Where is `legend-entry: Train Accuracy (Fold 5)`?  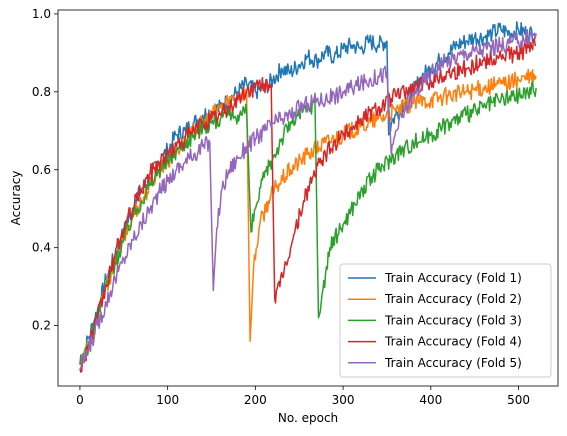
legend-entry: Train Accuracy (Fold 5) is located at coordinates (453, 363).